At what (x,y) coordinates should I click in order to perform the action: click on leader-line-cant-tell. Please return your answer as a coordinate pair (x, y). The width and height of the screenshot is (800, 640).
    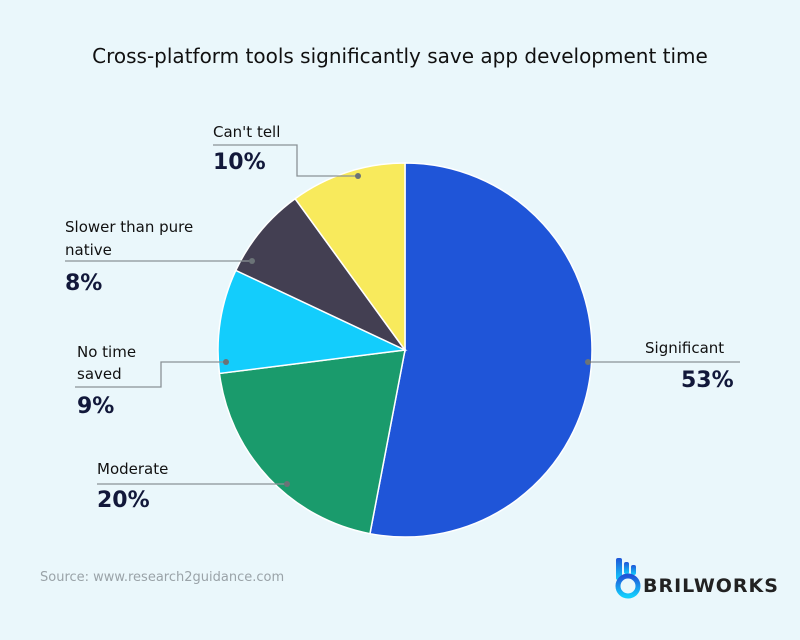
    Looking at the image, I should click on (285, 160).